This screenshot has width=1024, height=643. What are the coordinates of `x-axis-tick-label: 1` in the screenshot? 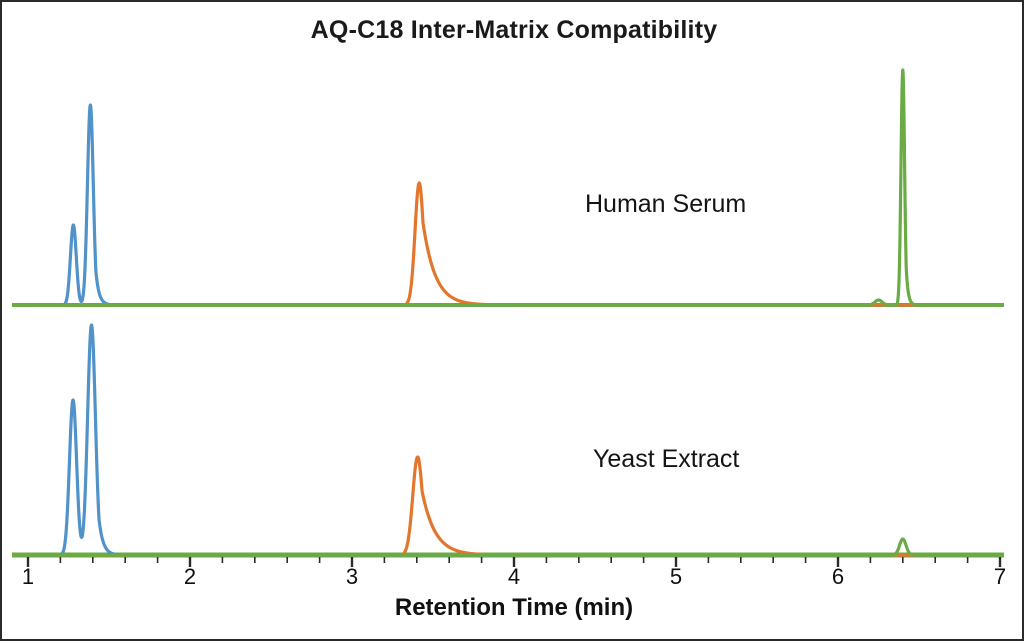 It's located at (28, 576).